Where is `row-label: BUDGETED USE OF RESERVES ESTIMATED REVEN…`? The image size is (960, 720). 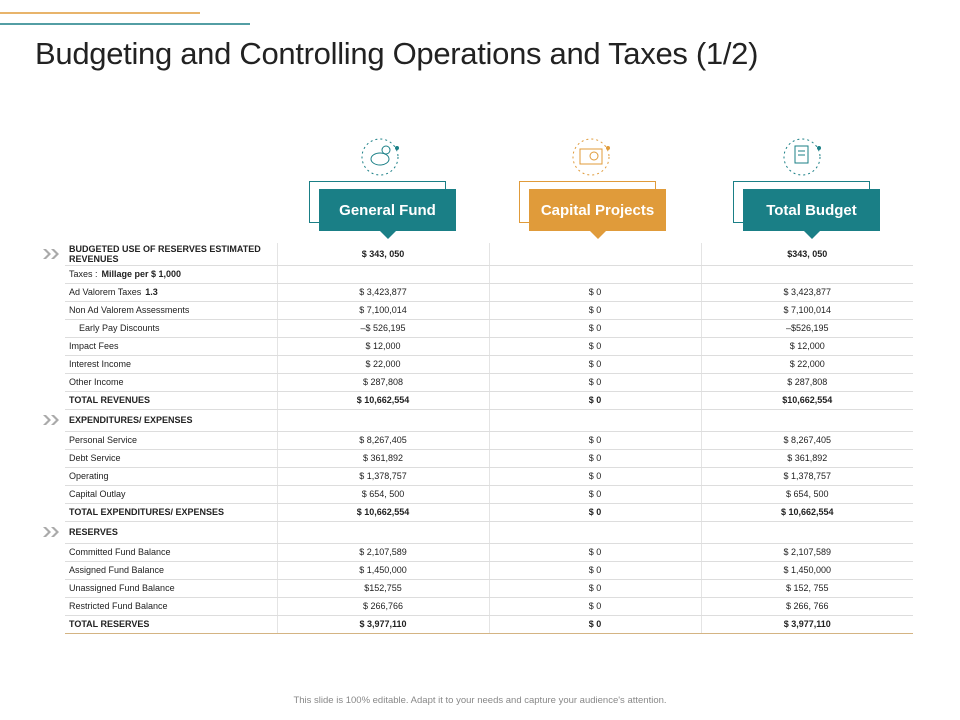 row-label: BUDGETED USE OF RESERVES ESTIMATED REVEN… is located at coordinates (165, 253).